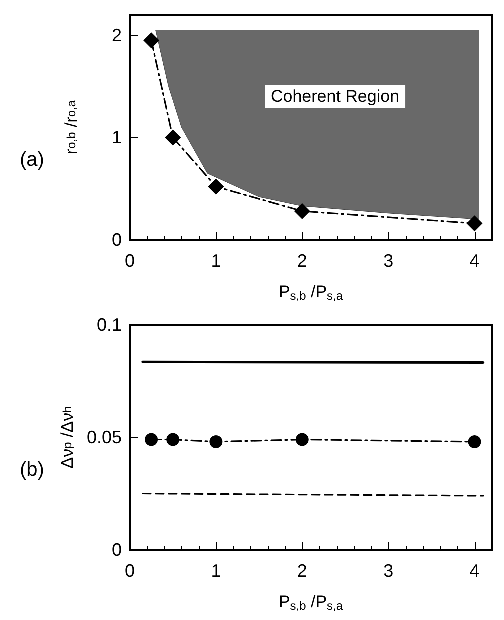  I want to click on annotation: Coherent Region, so click(335, 96).